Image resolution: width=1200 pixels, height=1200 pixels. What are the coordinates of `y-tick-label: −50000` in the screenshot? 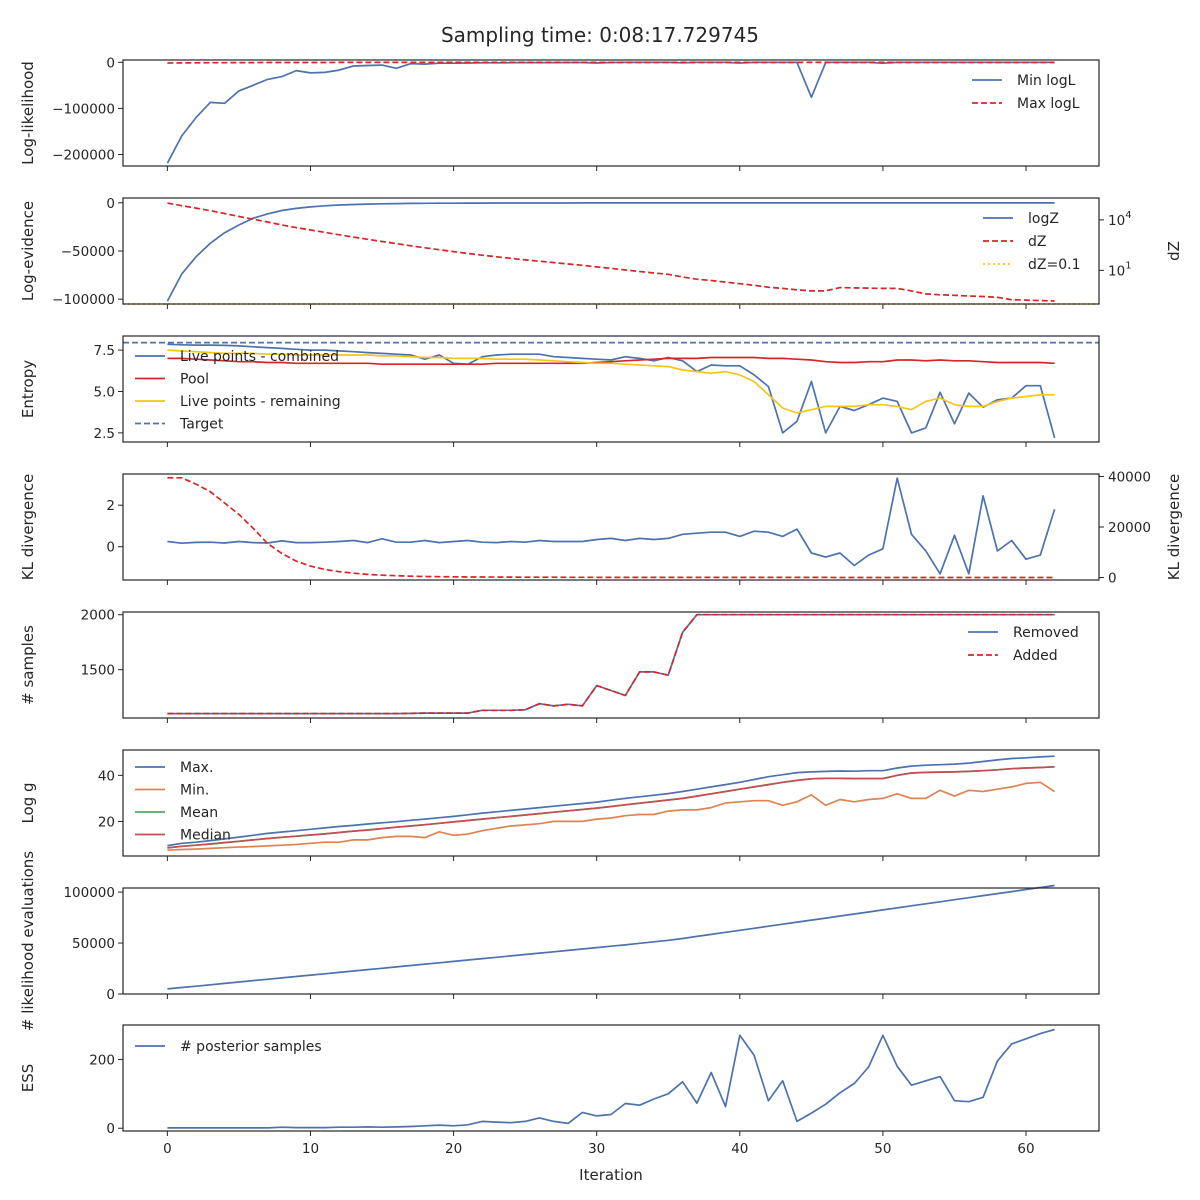 It's located at (88, 252).